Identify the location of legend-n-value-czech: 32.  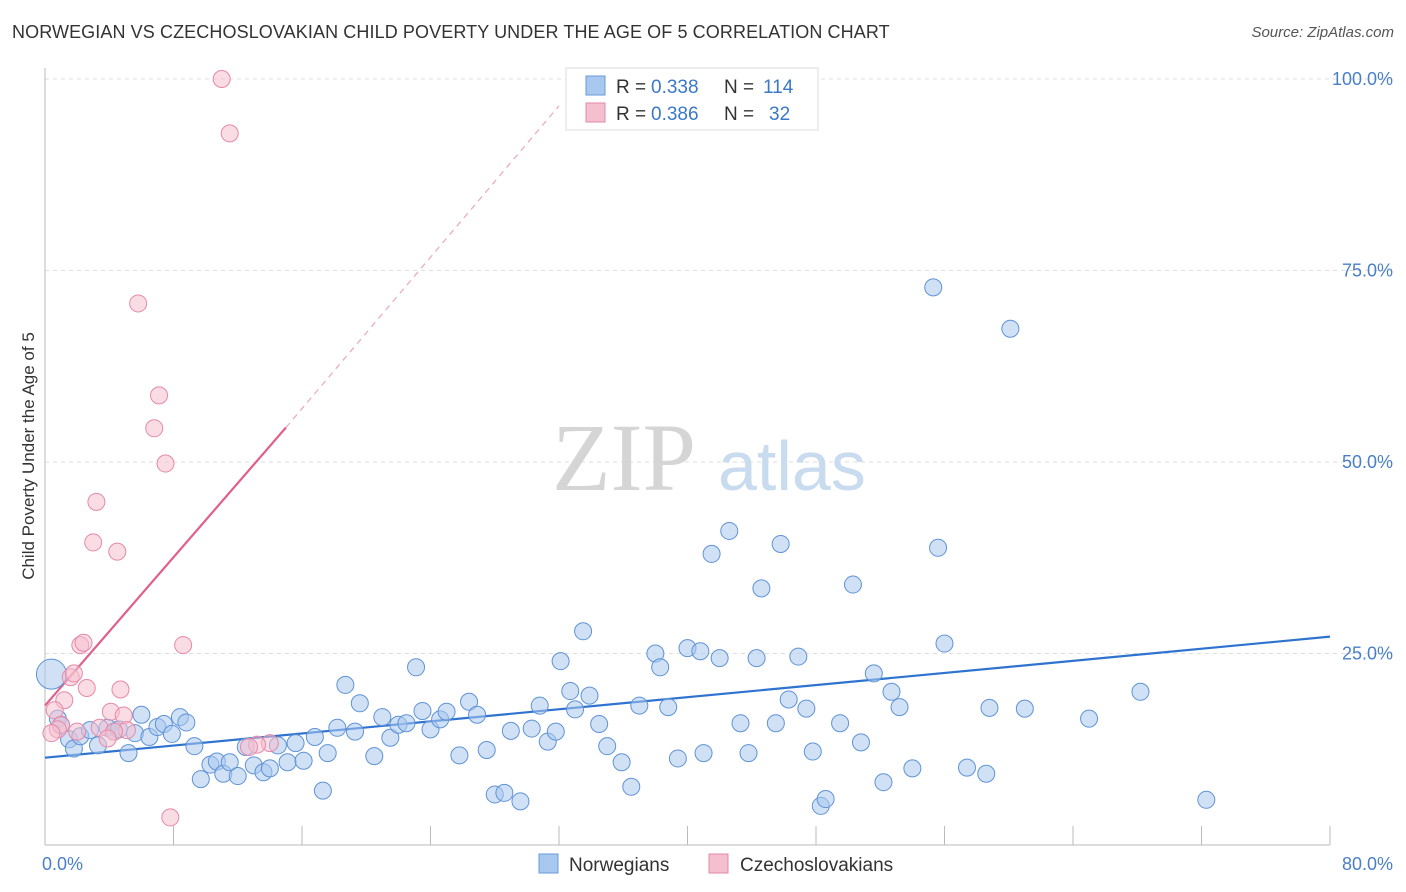
(779, 114).